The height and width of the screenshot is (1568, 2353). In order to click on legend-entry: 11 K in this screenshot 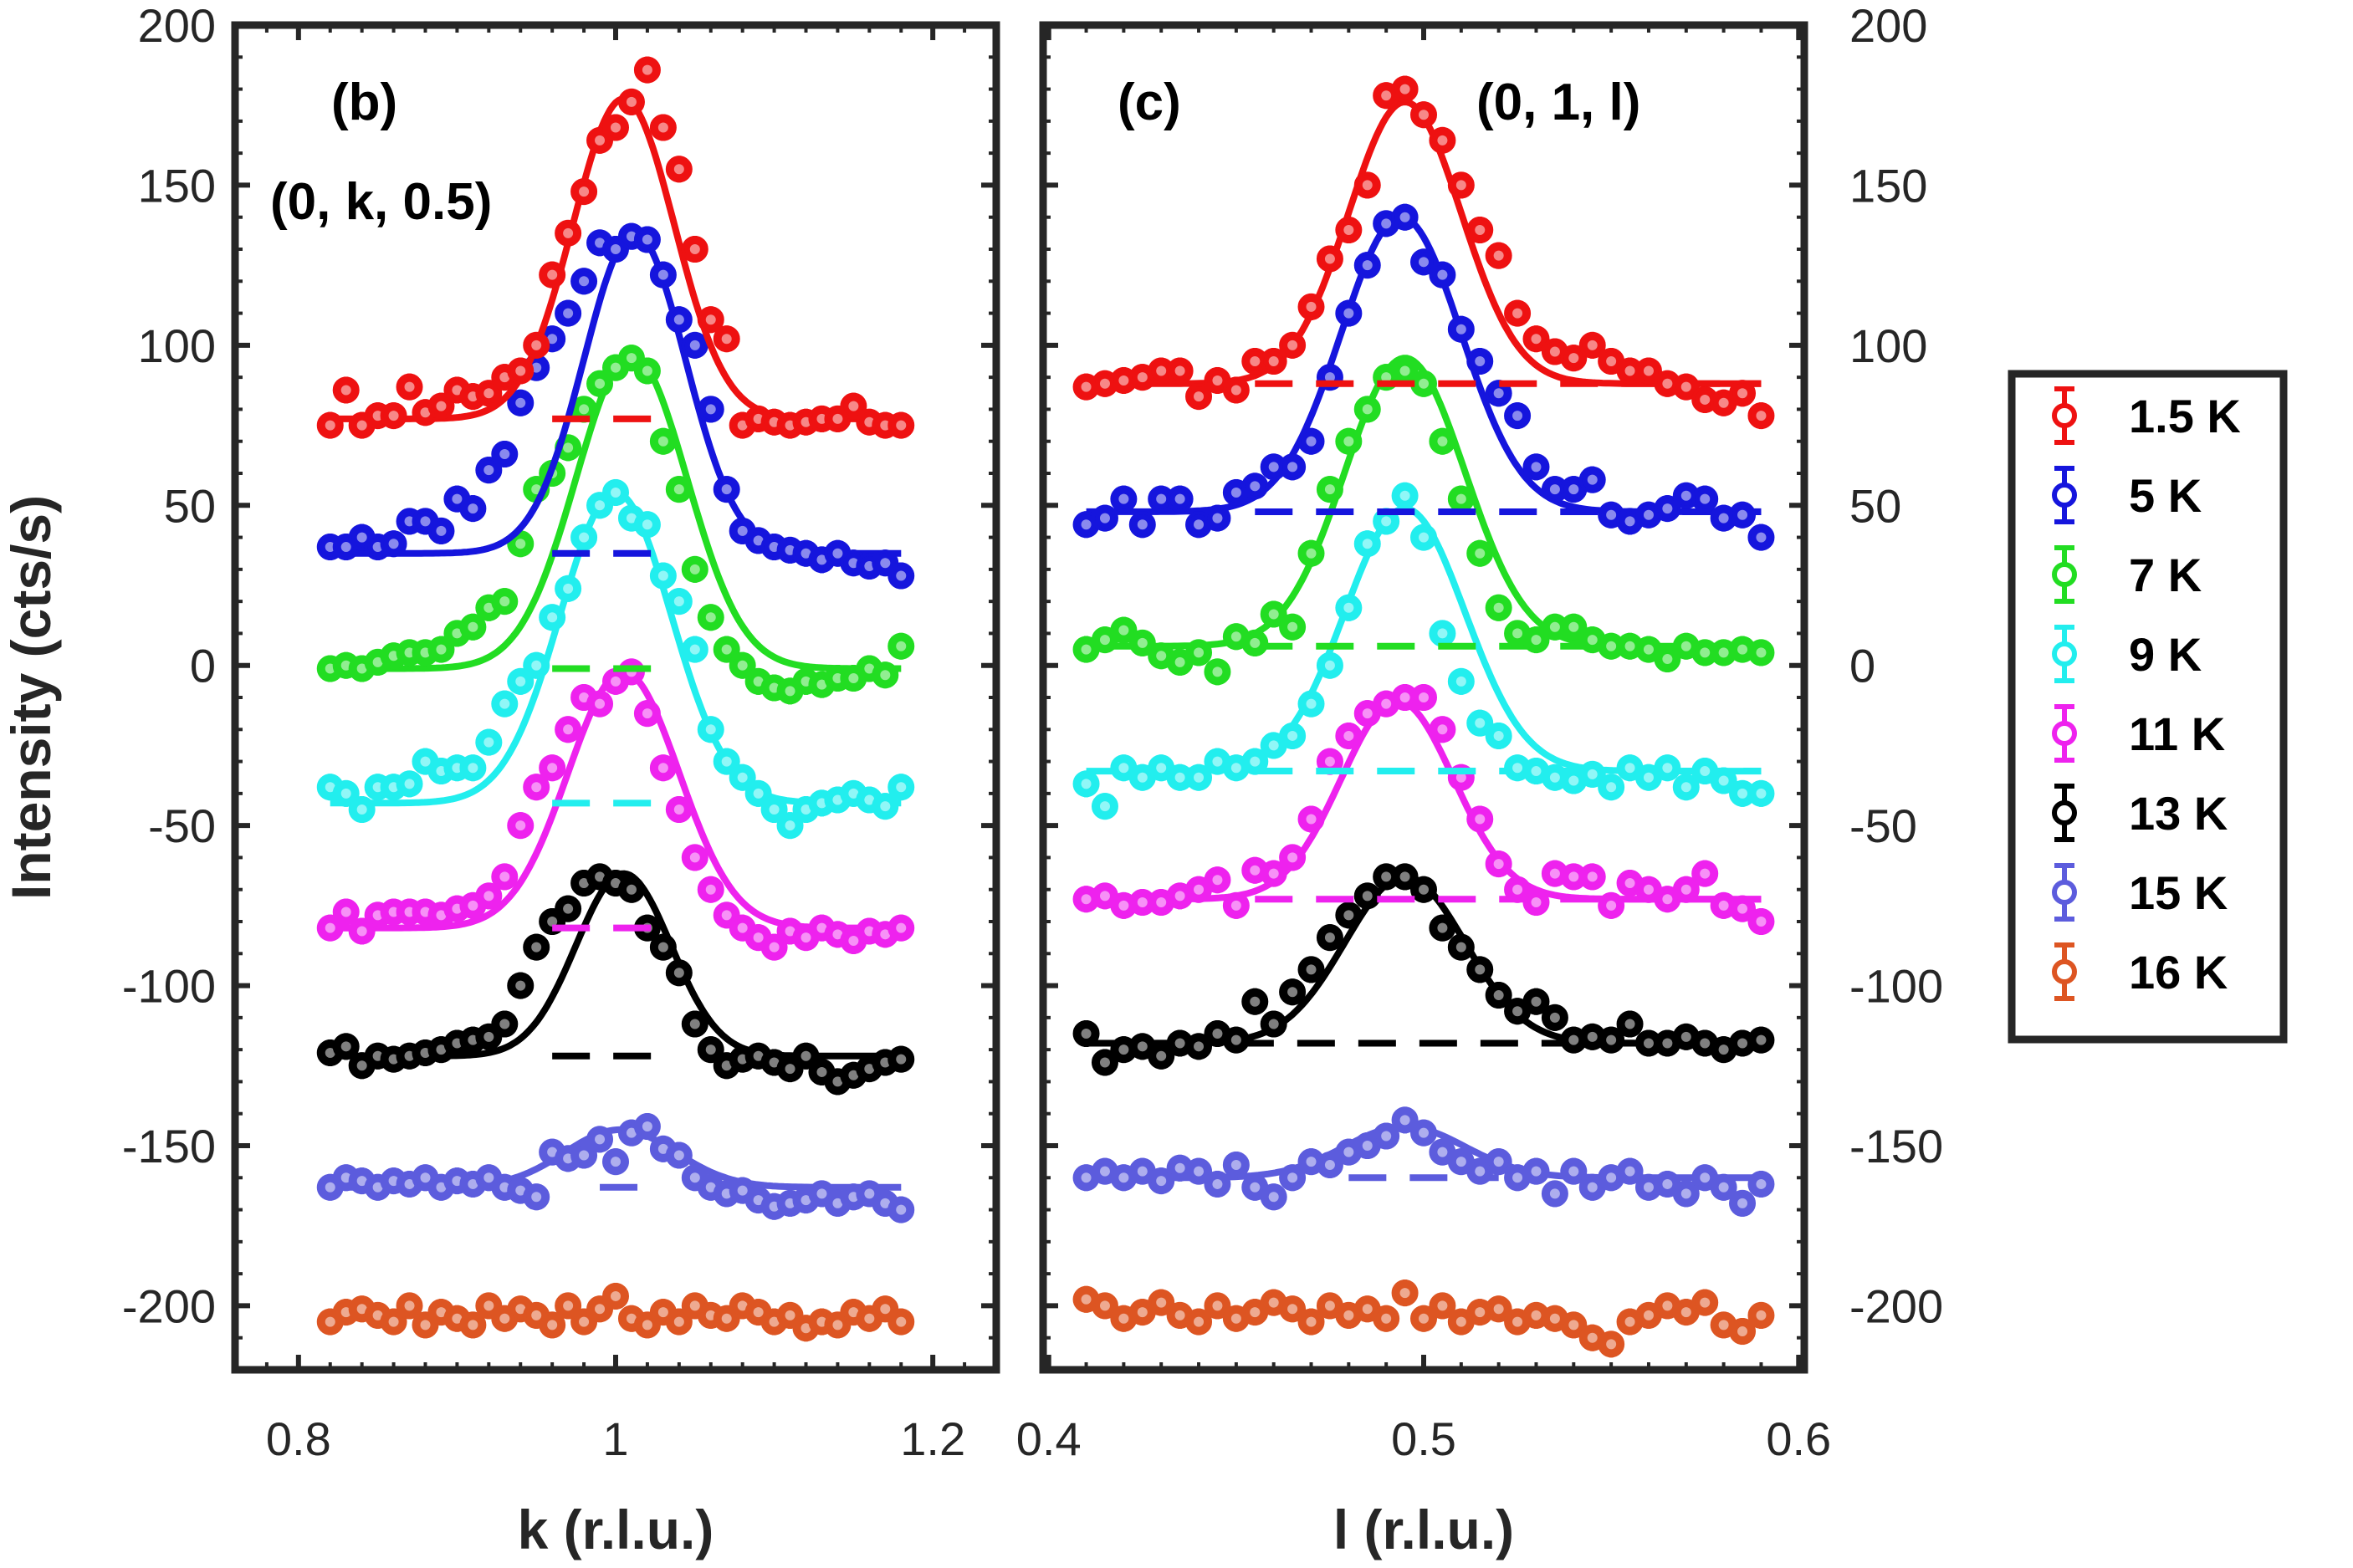, I will do `click(2138, 733)`.